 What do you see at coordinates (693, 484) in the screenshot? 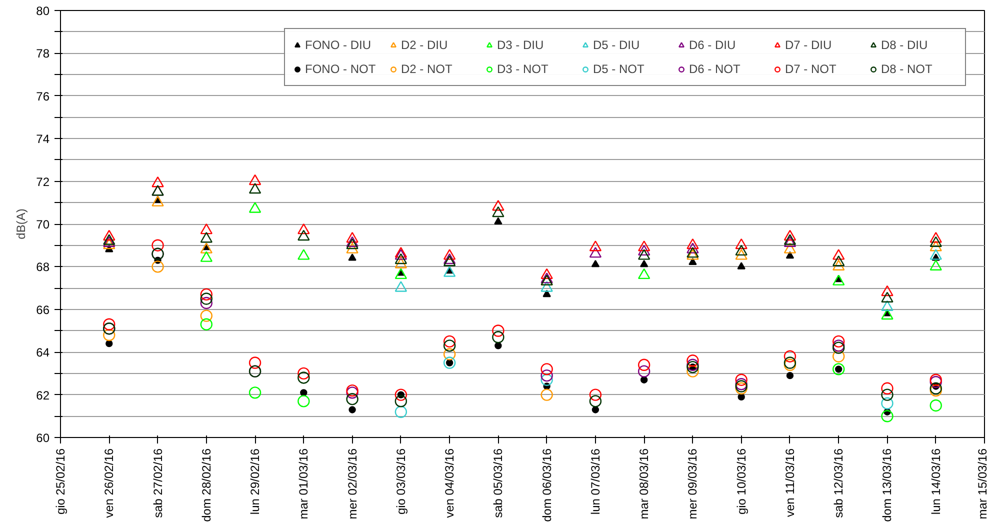
I see `x-tick-label: mer 09/03/16` at bounding box center [693, 484].